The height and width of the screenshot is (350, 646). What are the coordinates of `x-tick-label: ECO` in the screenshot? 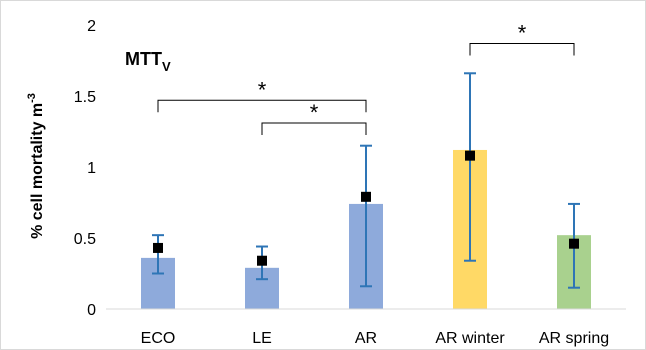 It's located at (158, 338).